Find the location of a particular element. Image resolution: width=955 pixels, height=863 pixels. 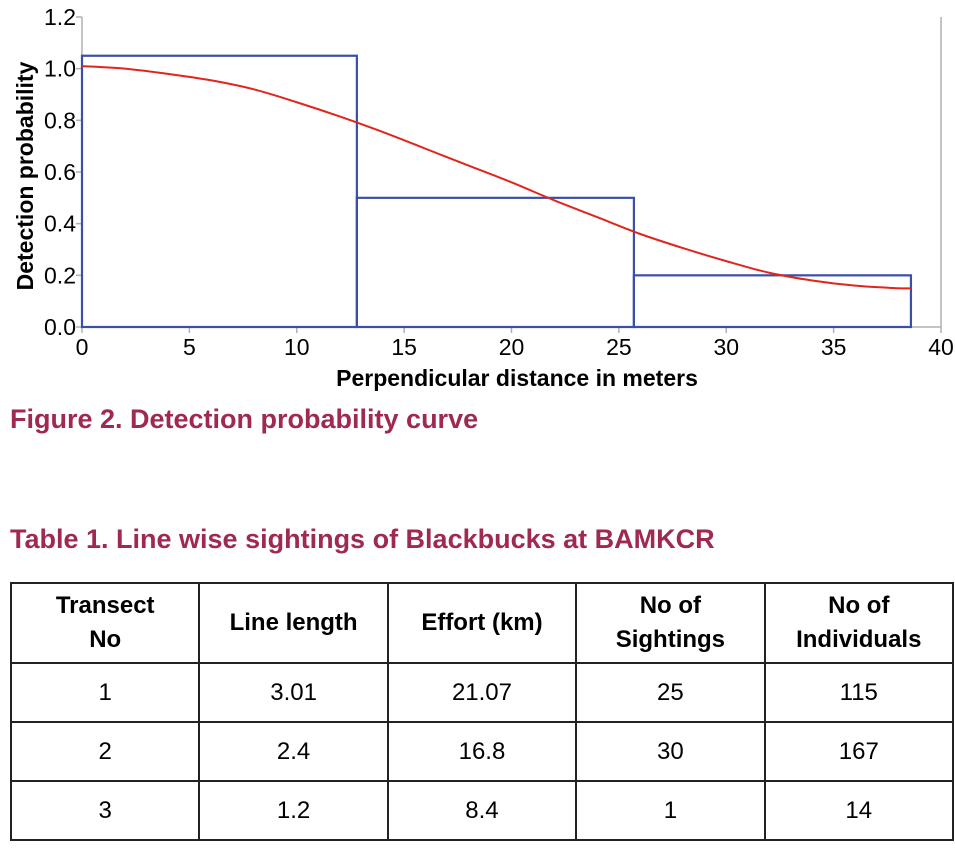

table-row: 3 1.2 8.4 1 14 is located at coordinates (482, 810).